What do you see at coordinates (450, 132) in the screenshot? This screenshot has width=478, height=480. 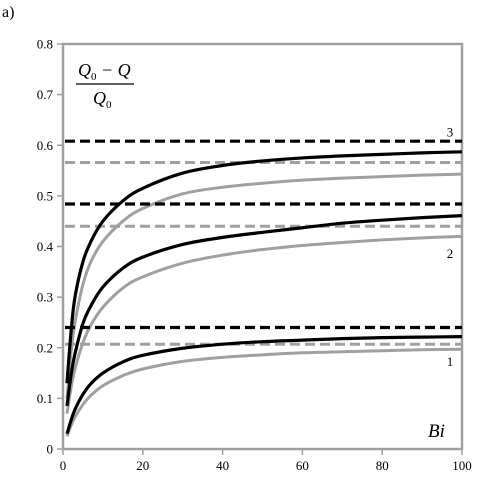 I see `curve-label-3: 3` at bounding box center [450, 132].